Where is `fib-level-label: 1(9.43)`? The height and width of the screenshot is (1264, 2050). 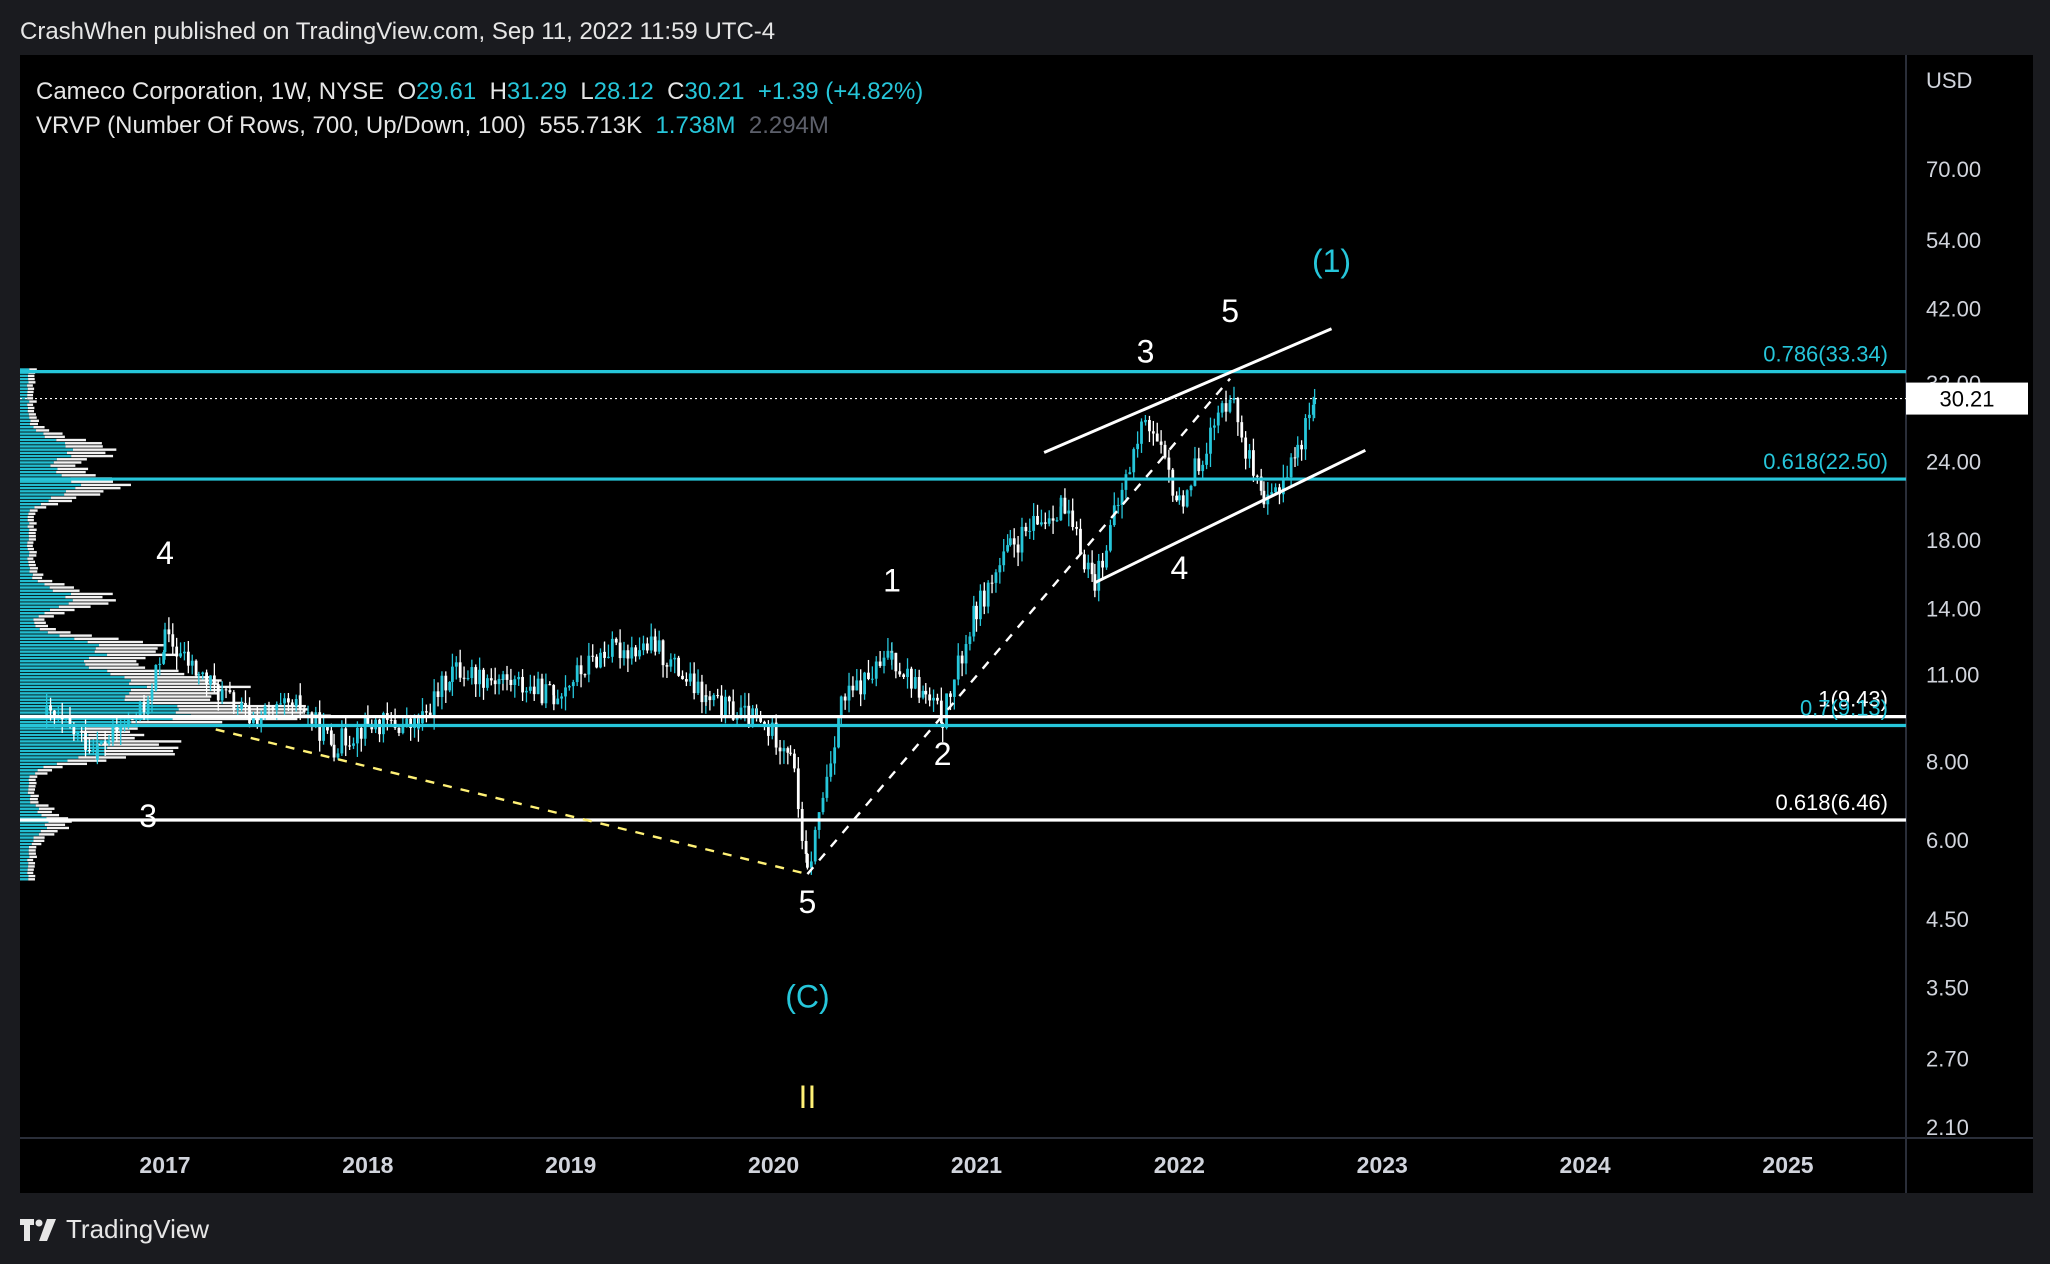 fib-level-label: 1(9.43) is located at coordinates (1853, 699).